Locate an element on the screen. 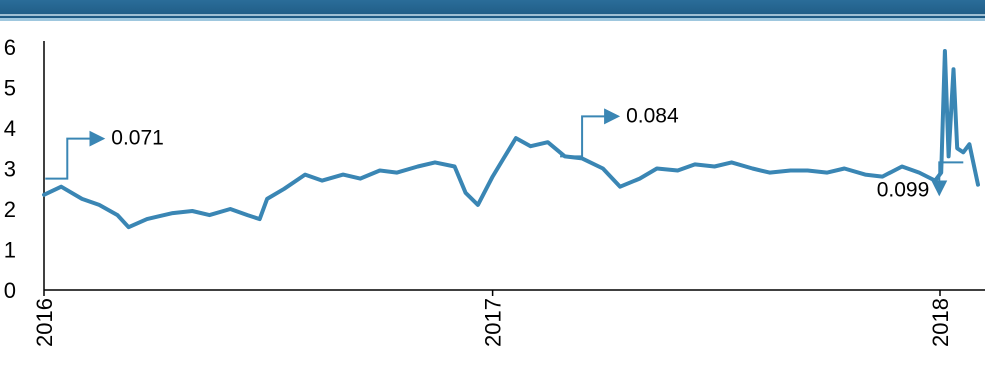 This screenshot has width=985, height=368. header-banner-stripe is located at coordinates (492, 15).